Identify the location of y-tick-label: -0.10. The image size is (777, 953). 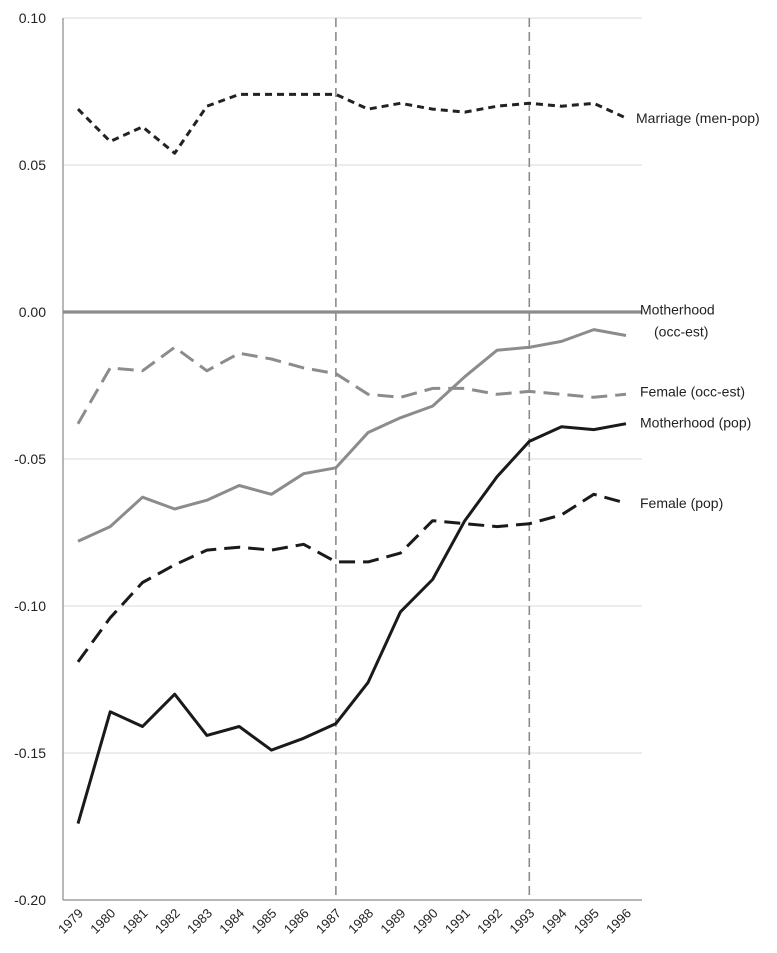
(30, 606).